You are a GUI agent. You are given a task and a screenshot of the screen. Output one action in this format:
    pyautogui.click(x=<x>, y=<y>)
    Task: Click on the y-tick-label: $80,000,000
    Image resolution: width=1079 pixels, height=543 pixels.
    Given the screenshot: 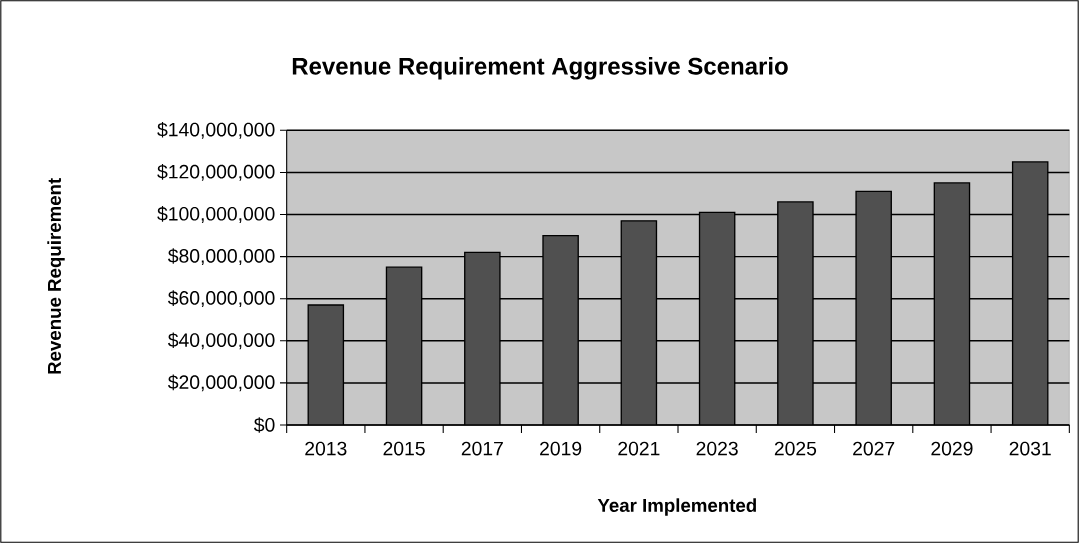 What is the action you would take?
    pyautogui.click(x=221, y=256)
    